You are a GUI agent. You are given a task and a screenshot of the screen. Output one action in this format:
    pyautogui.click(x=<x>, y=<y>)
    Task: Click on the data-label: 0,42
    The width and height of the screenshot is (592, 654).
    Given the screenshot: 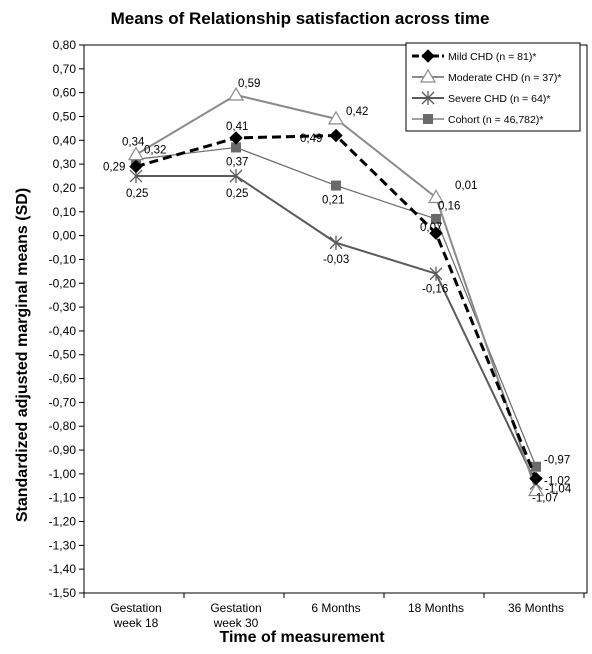 What is the action you would take?
    pyautogui.click(x=357, y=112)
    